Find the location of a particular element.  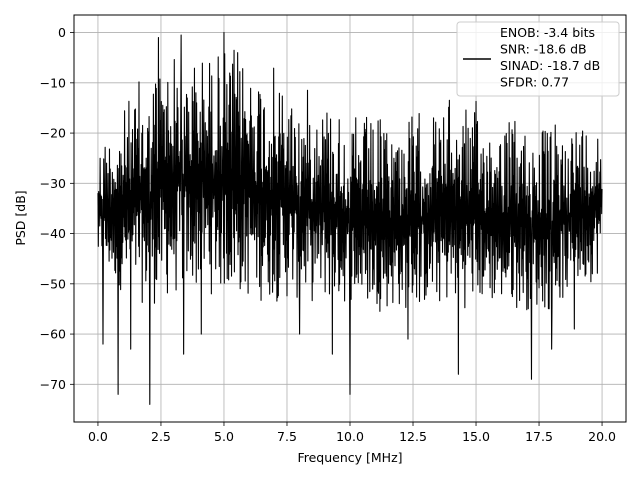

x-axis-ticks: 0.0 2.5 5.0 7.5 10.0 12.5 15.0 17.5 20.0 is located at coordinates (352, 433).